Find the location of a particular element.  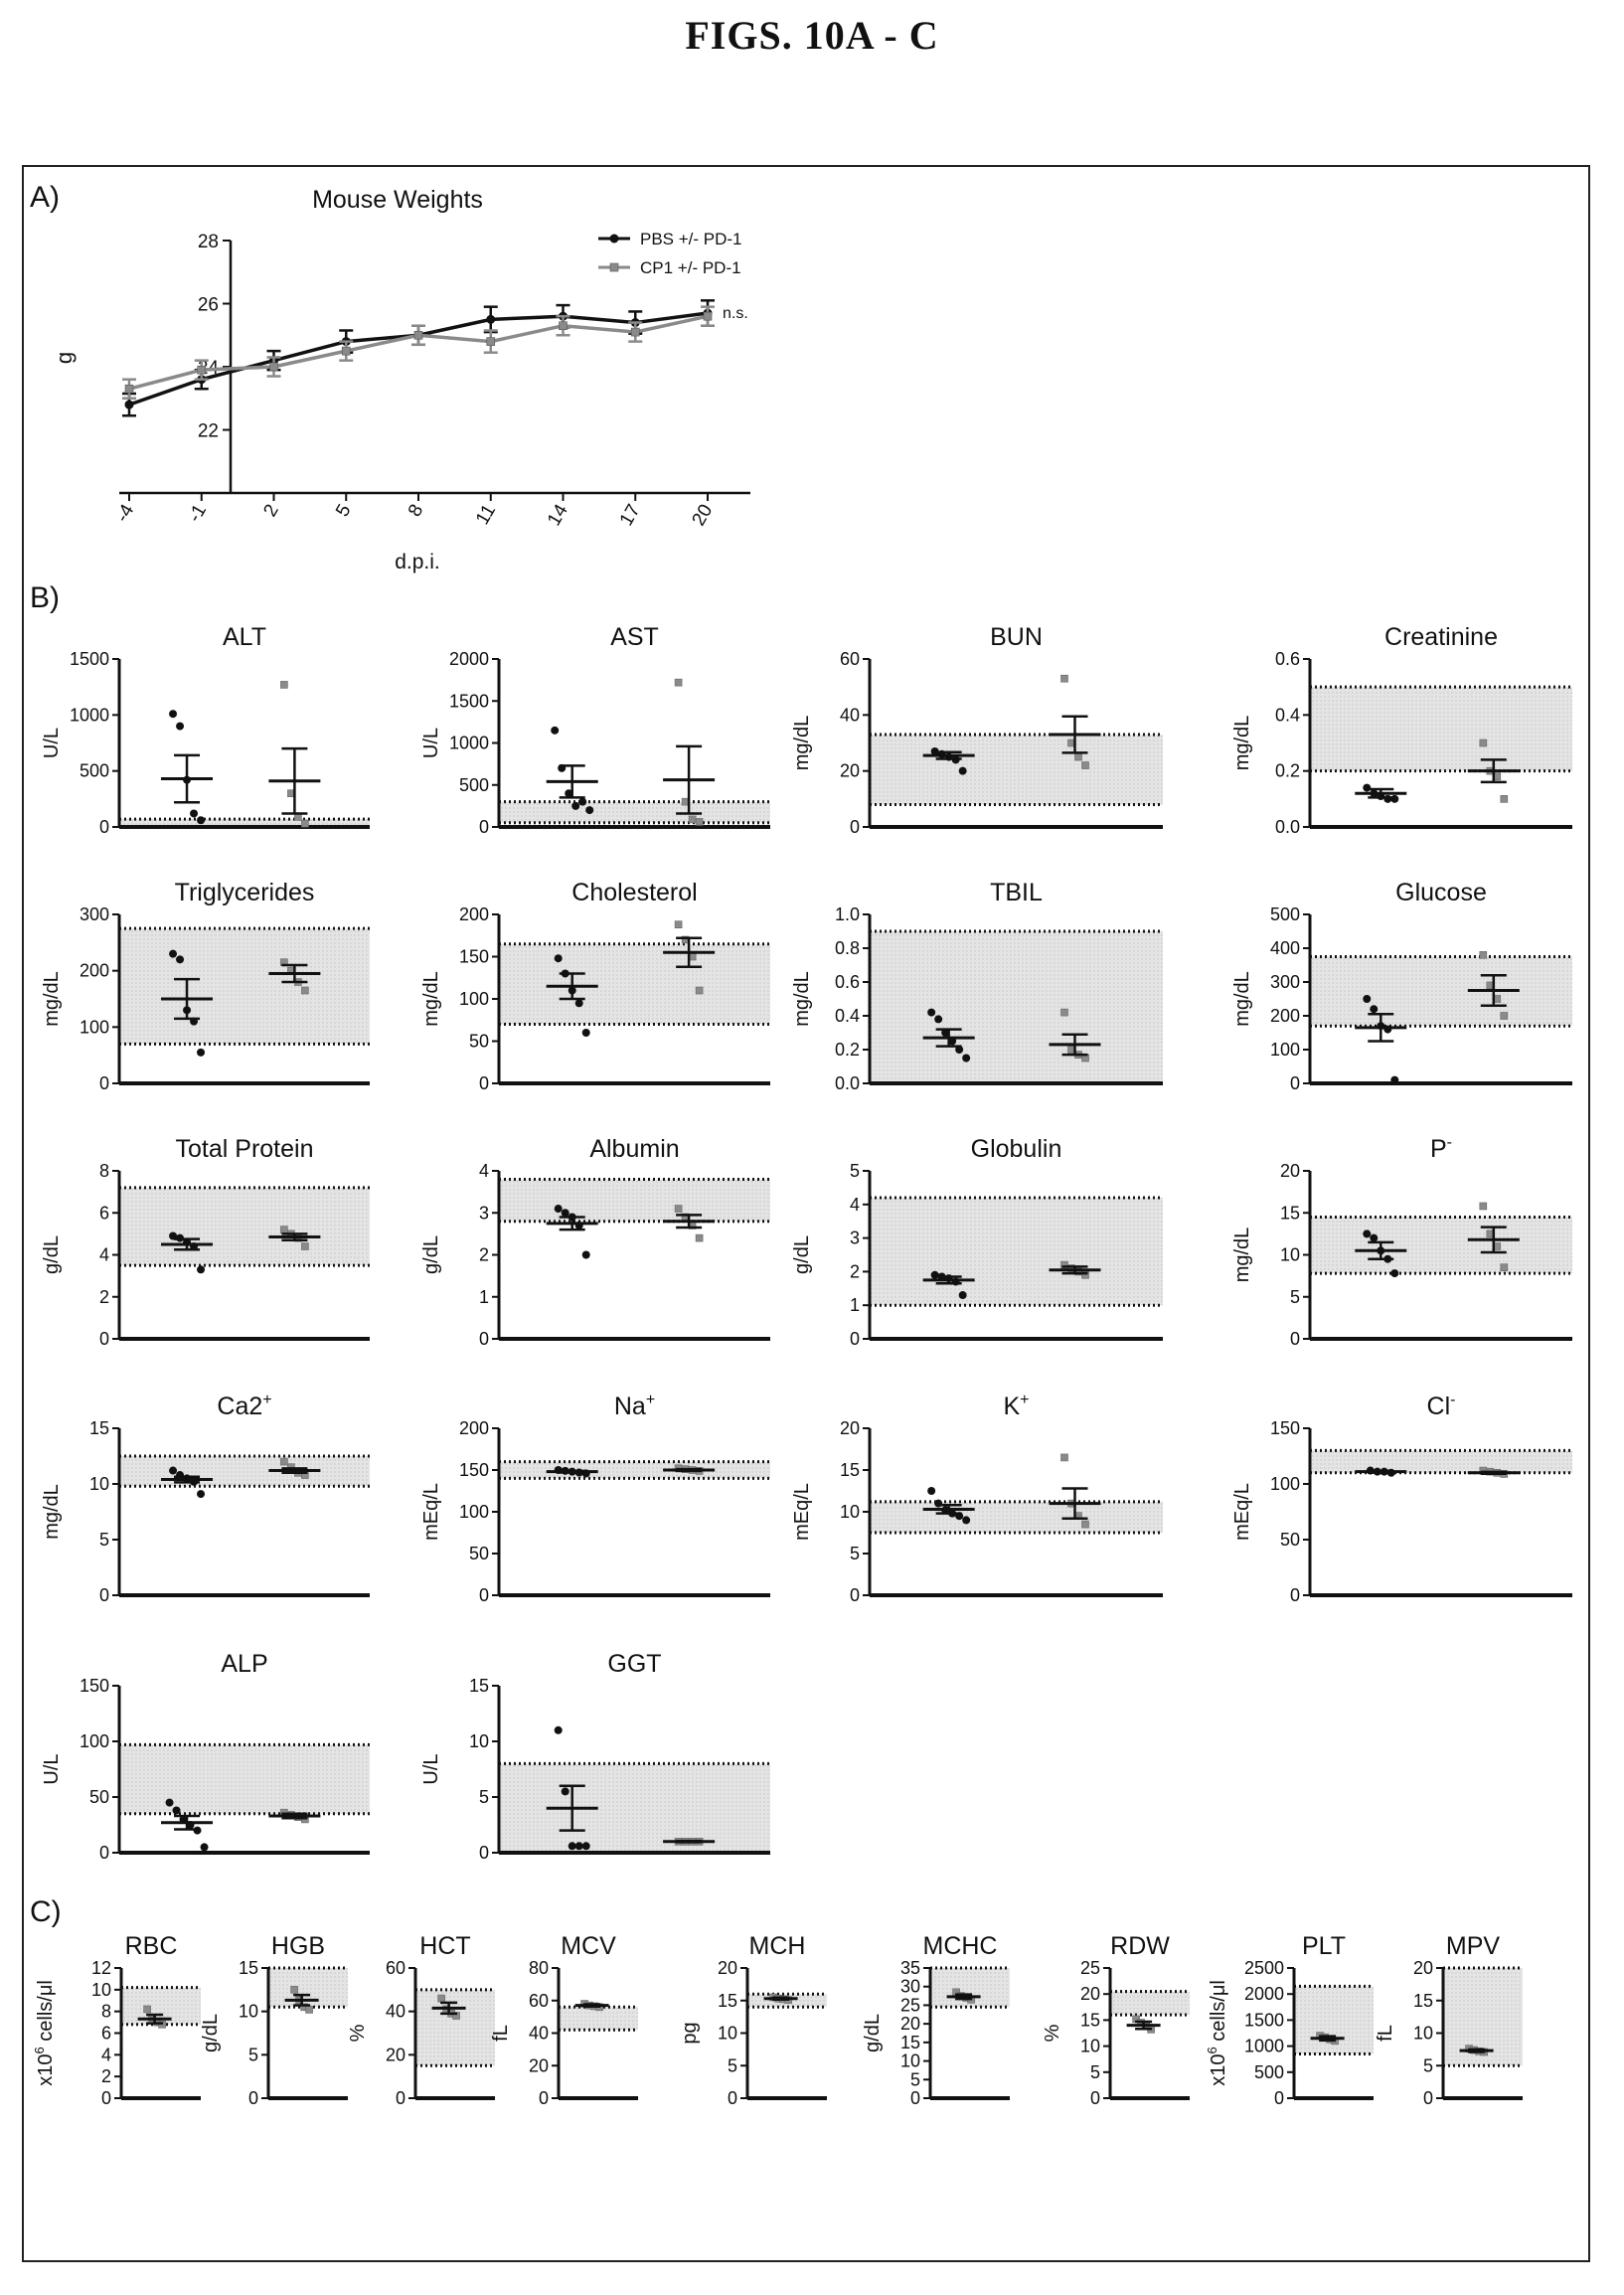

panel-cholesterol-chart: 0 50 100 150 200 Cholesterol mg/dL is located at coordinates (595, 986).